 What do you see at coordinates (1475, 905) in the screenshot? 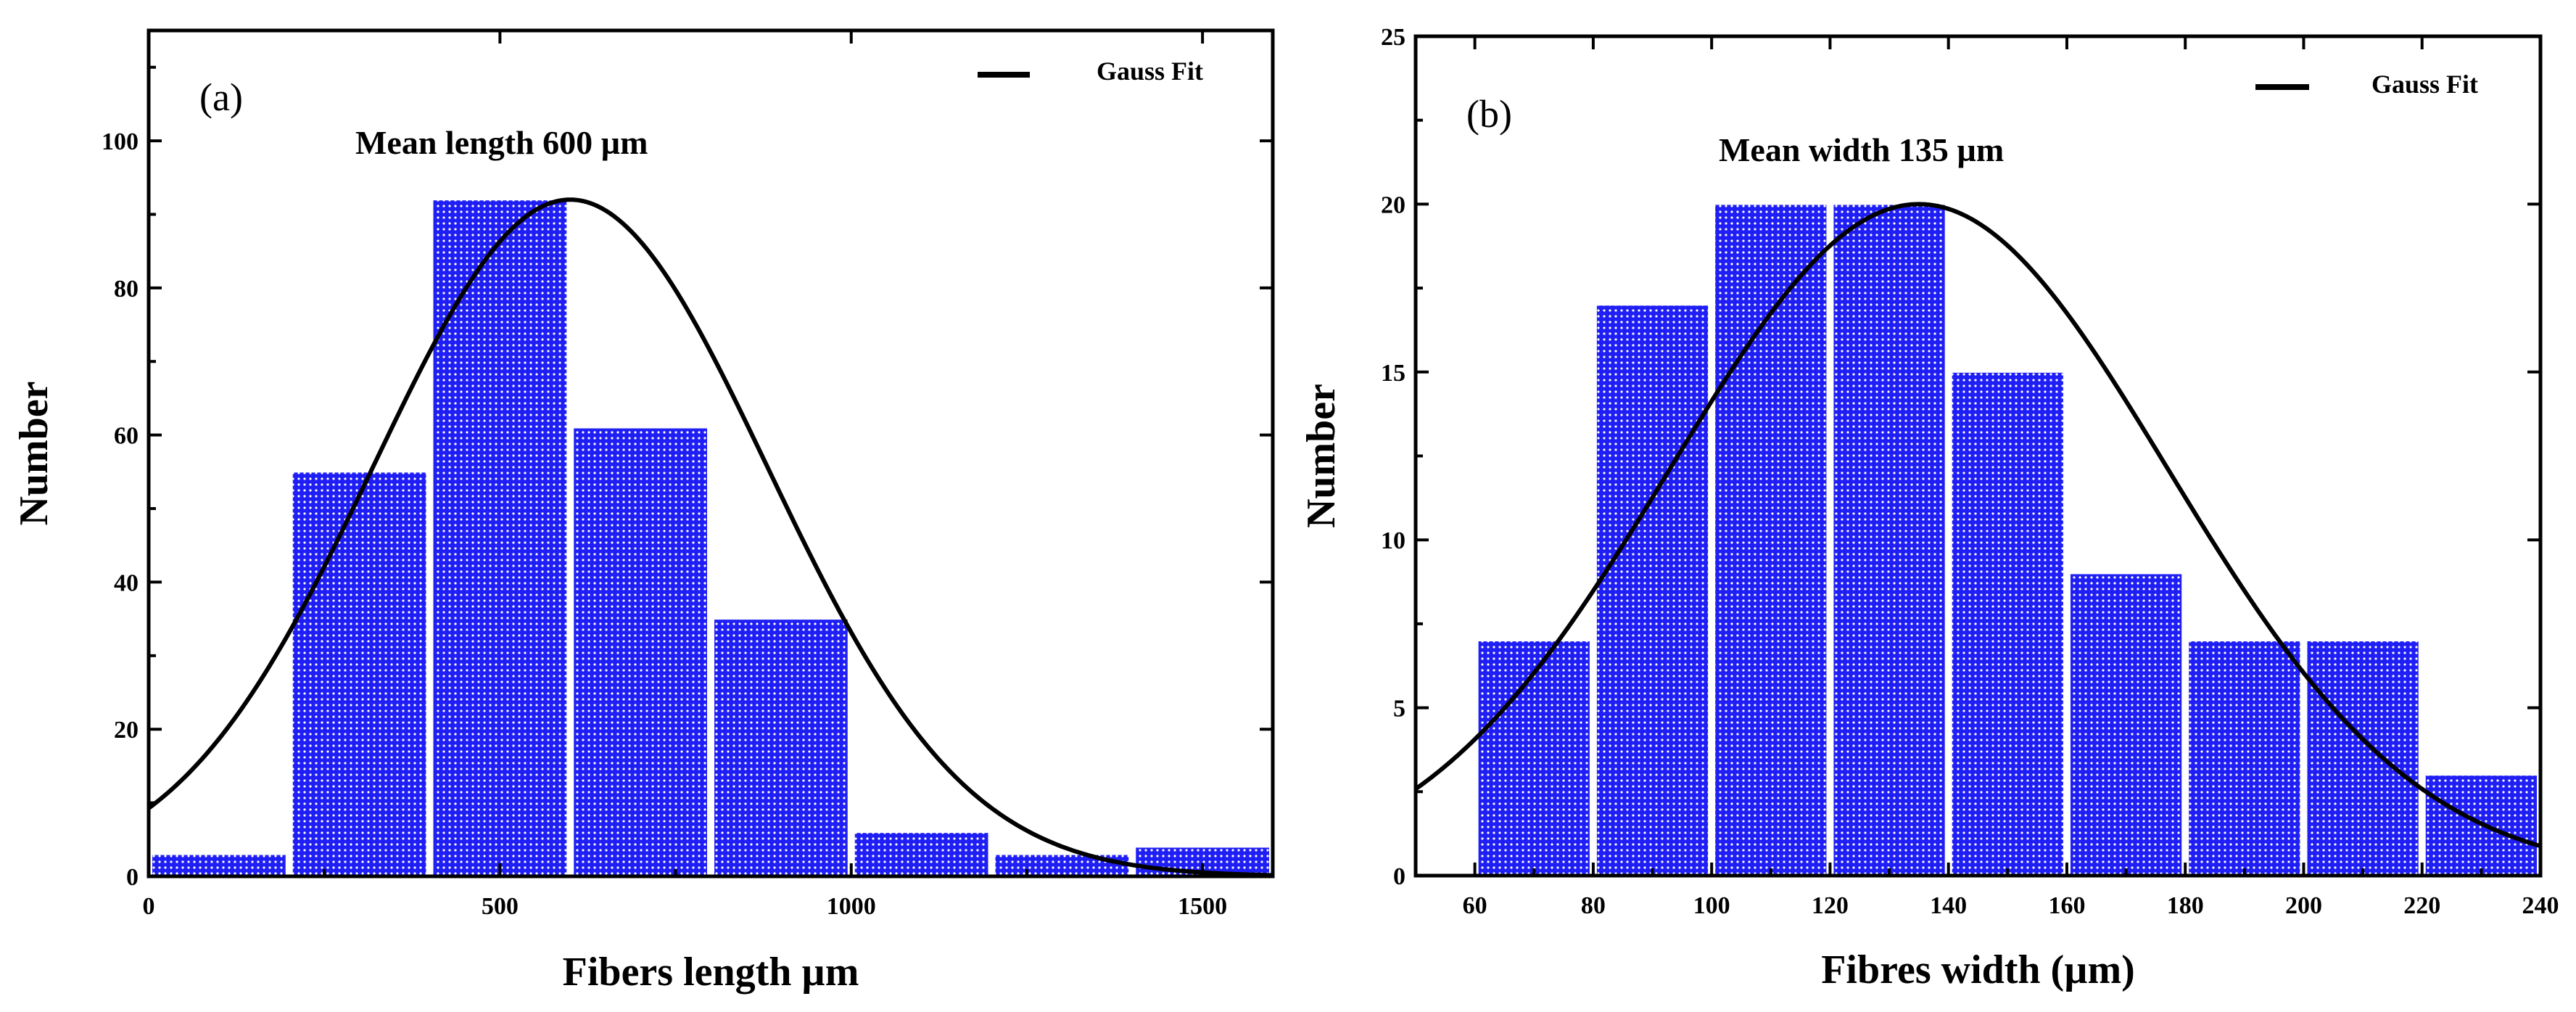
I see `x-tick-label: 60` at bounding box center [1475, 905].